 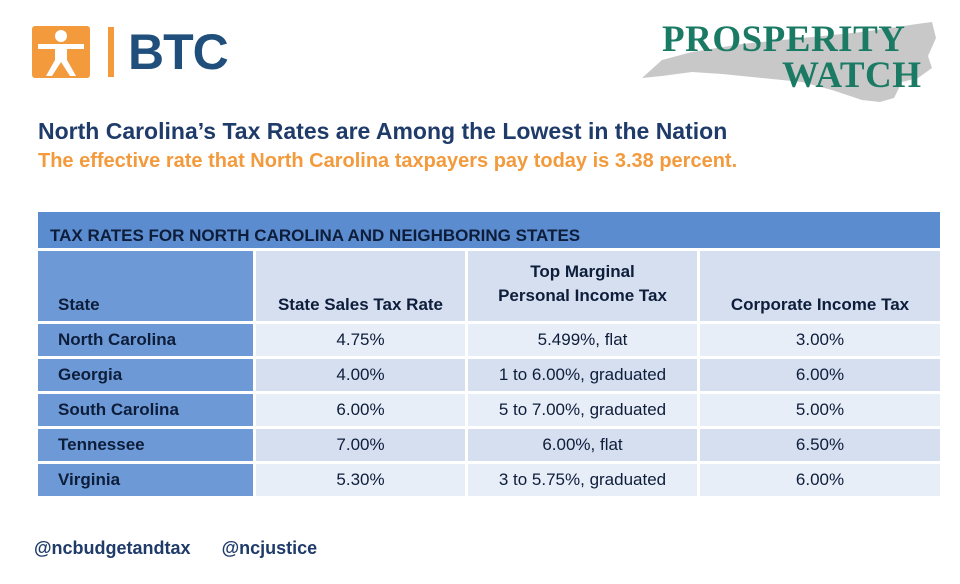 I want to click on north-carolina-map-icon, so click(x=789, y=62).